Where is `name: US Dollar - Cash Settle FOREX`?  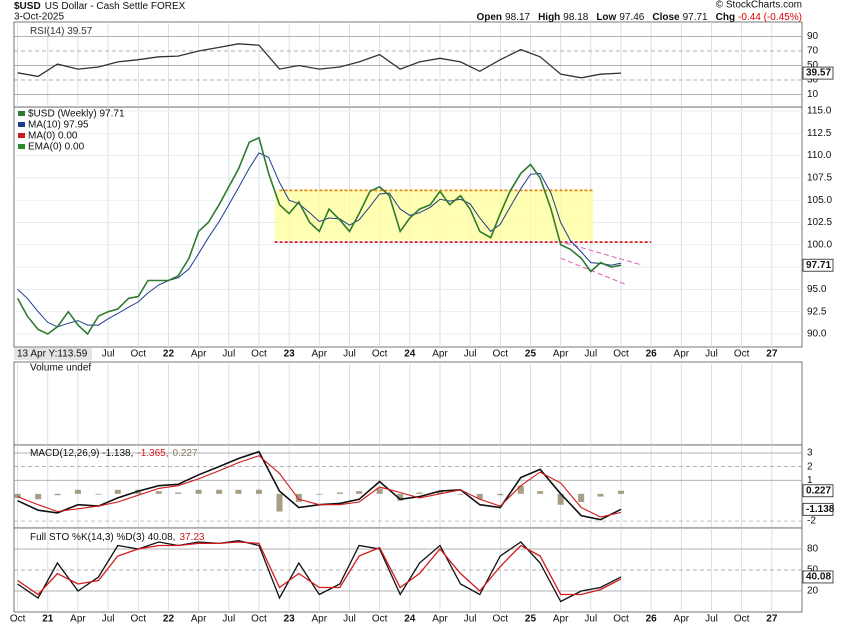 name: US Dollar - Cash Settle FOREX is located at coordinates (115, 6).